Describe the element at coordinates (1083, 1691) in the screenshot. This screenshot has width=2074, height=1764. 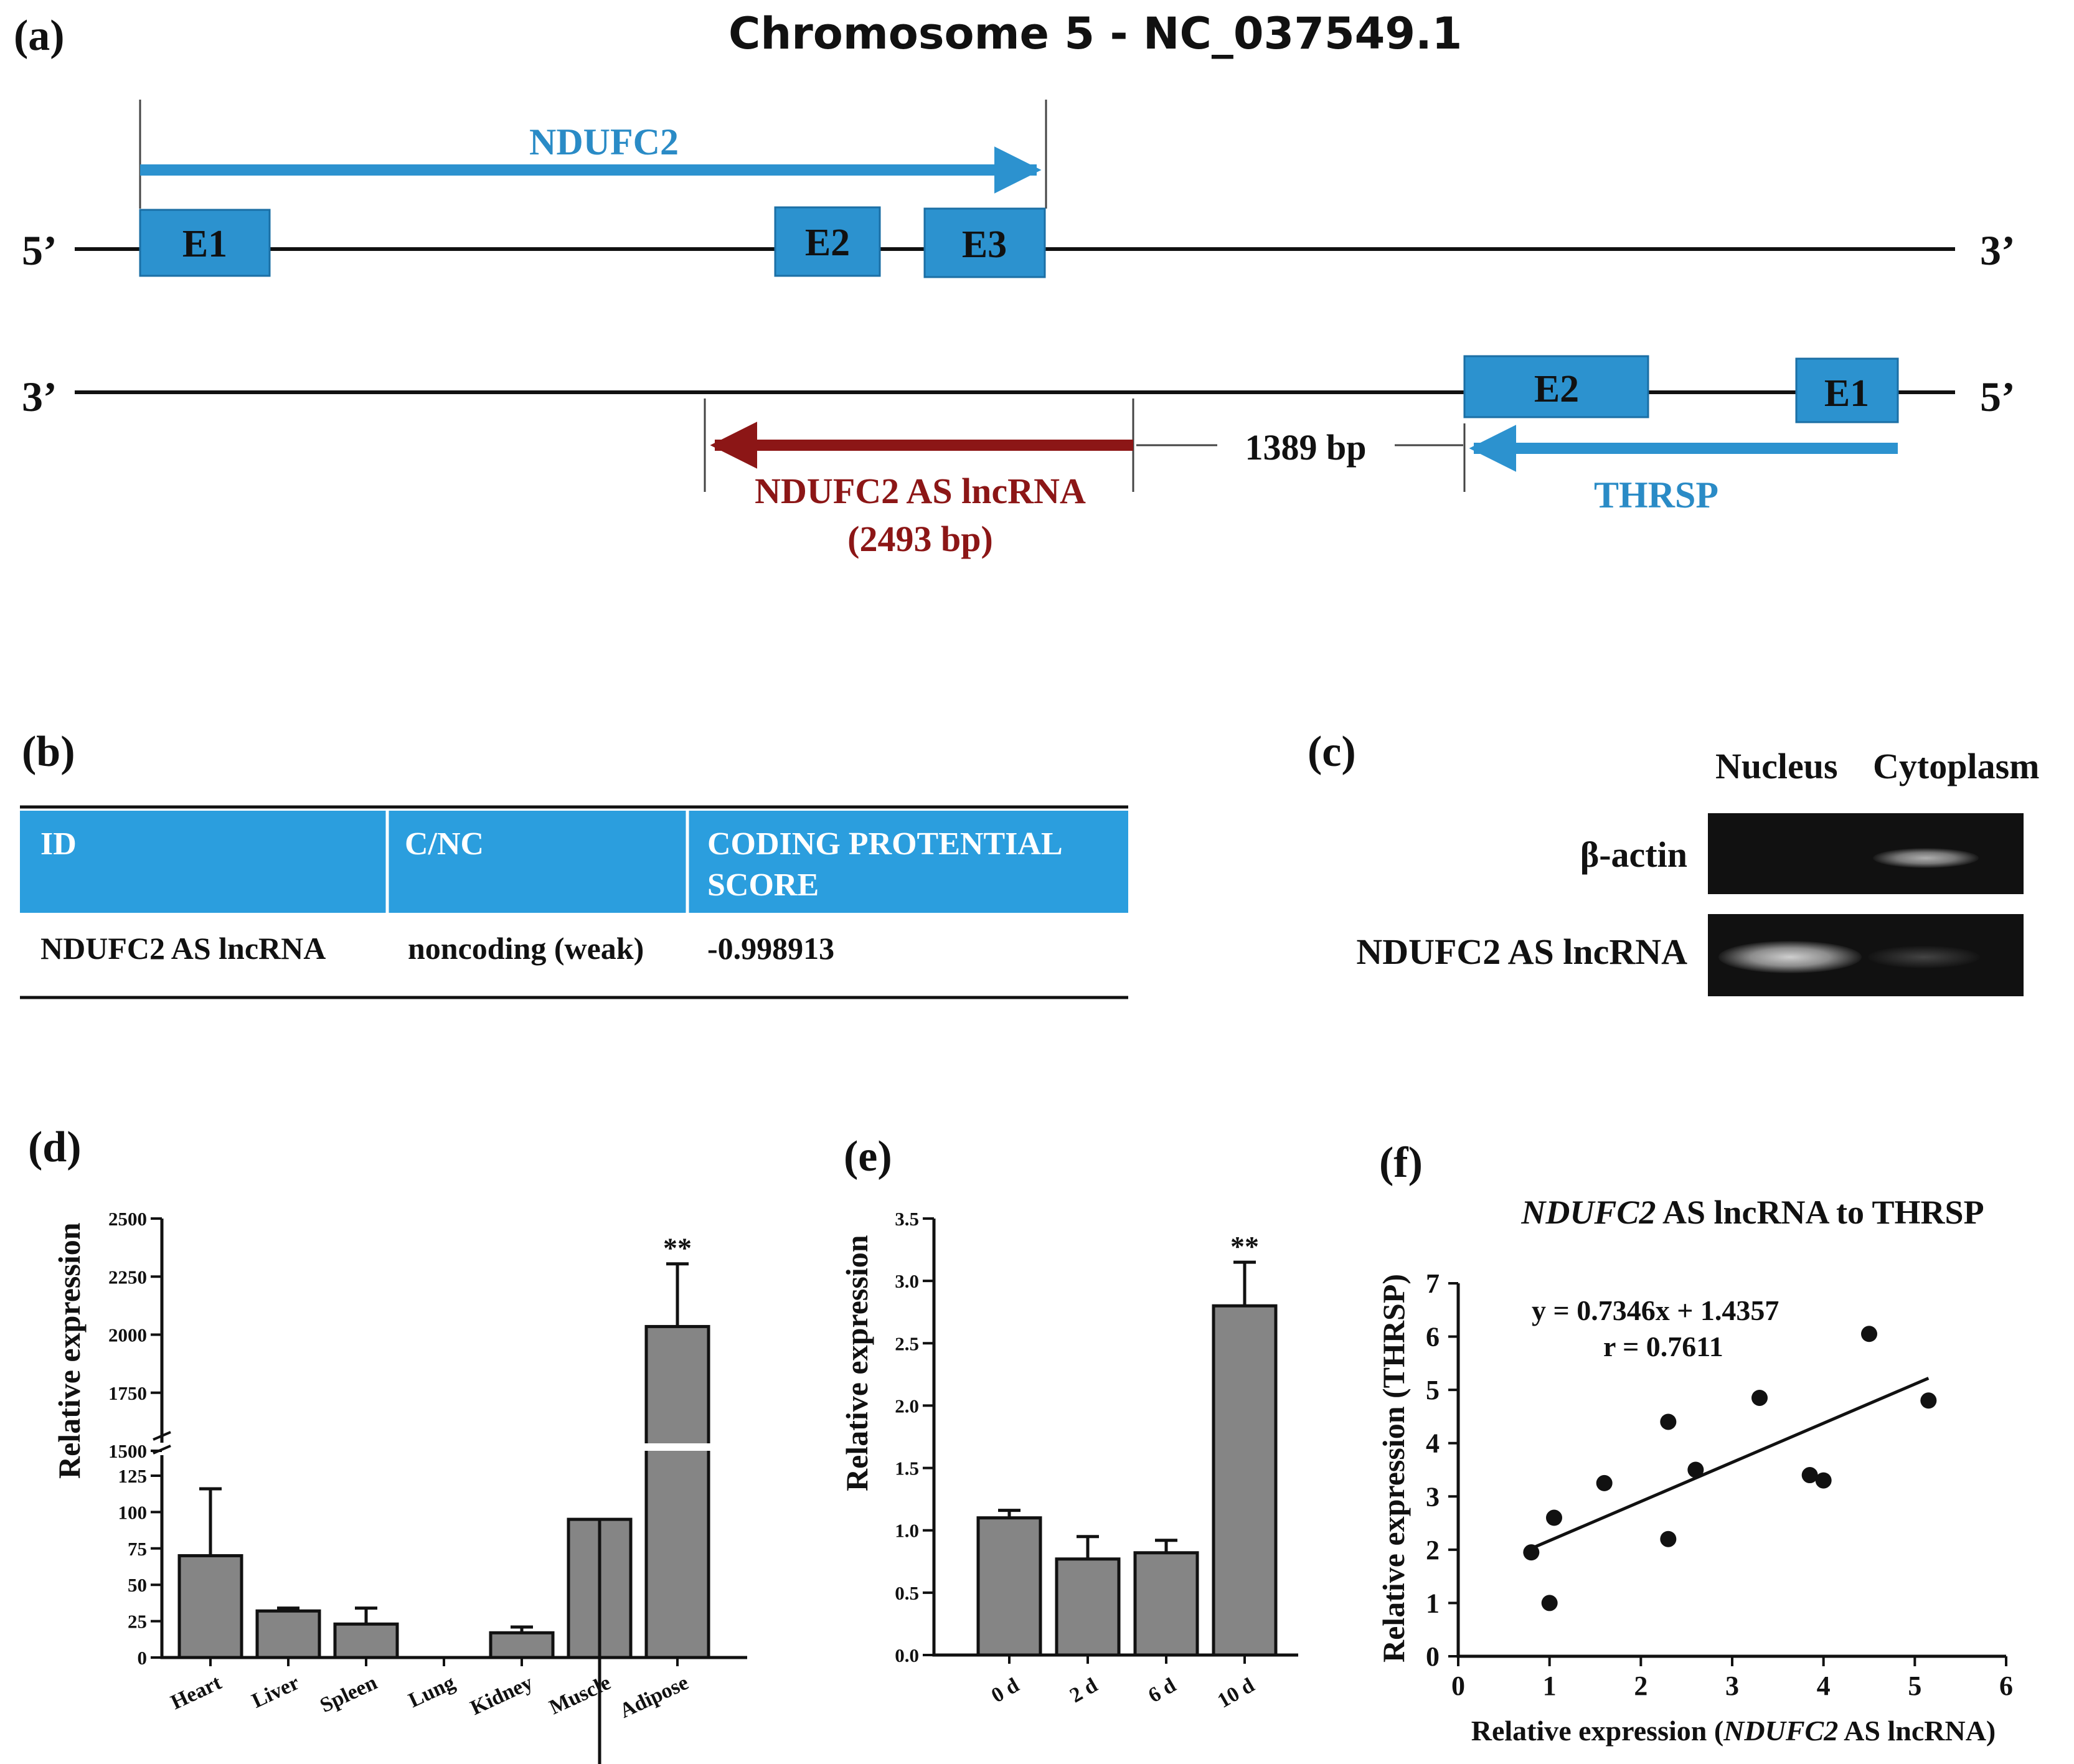
I see `chart-e-category-label: 2 d` at that location.